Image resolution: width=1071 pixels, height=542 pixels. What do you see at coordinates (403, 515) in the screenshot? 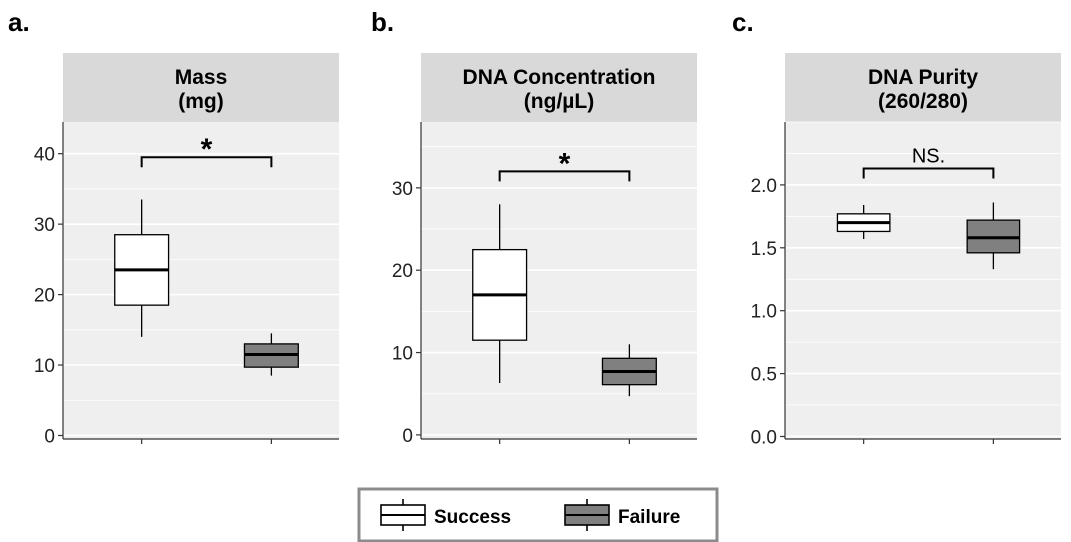
I see `legend-key-success` at bounding box center [403, 515].